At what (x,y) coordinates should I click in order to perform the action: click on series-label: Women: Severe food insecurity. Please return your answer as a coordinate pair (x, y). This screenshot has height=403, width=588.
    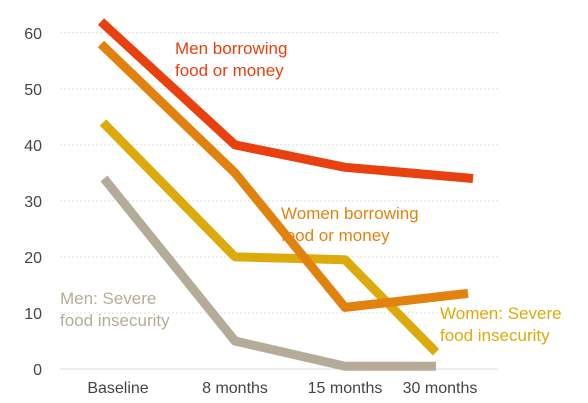
    Looking at the image, I should click on (501, 324).